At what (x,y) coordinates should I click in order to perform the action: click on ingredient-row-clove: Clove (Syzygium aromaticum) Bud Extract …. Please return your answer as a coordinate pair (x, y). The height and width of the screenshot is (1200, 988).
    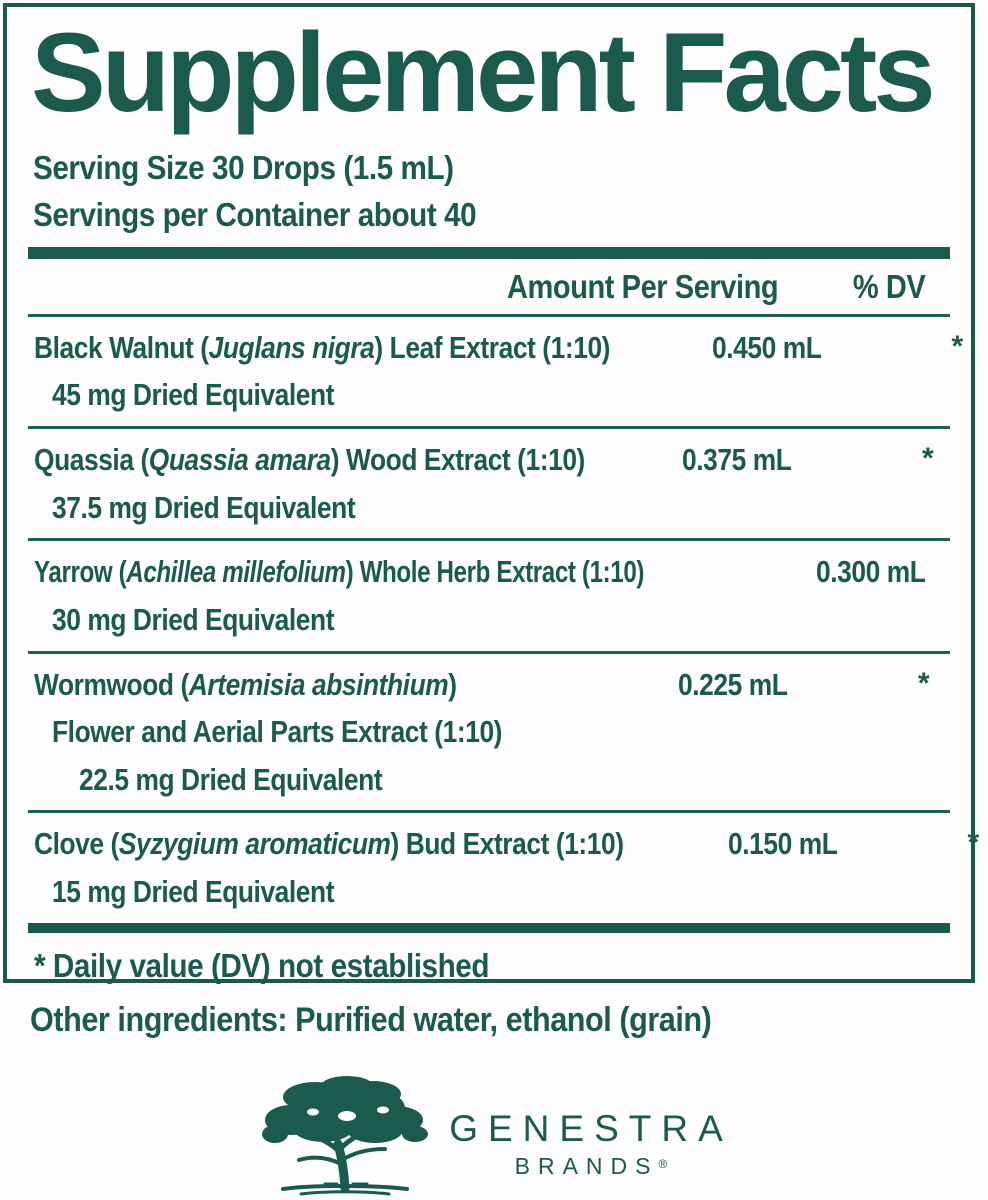
    Looking at the image, I should click on (493, 867).